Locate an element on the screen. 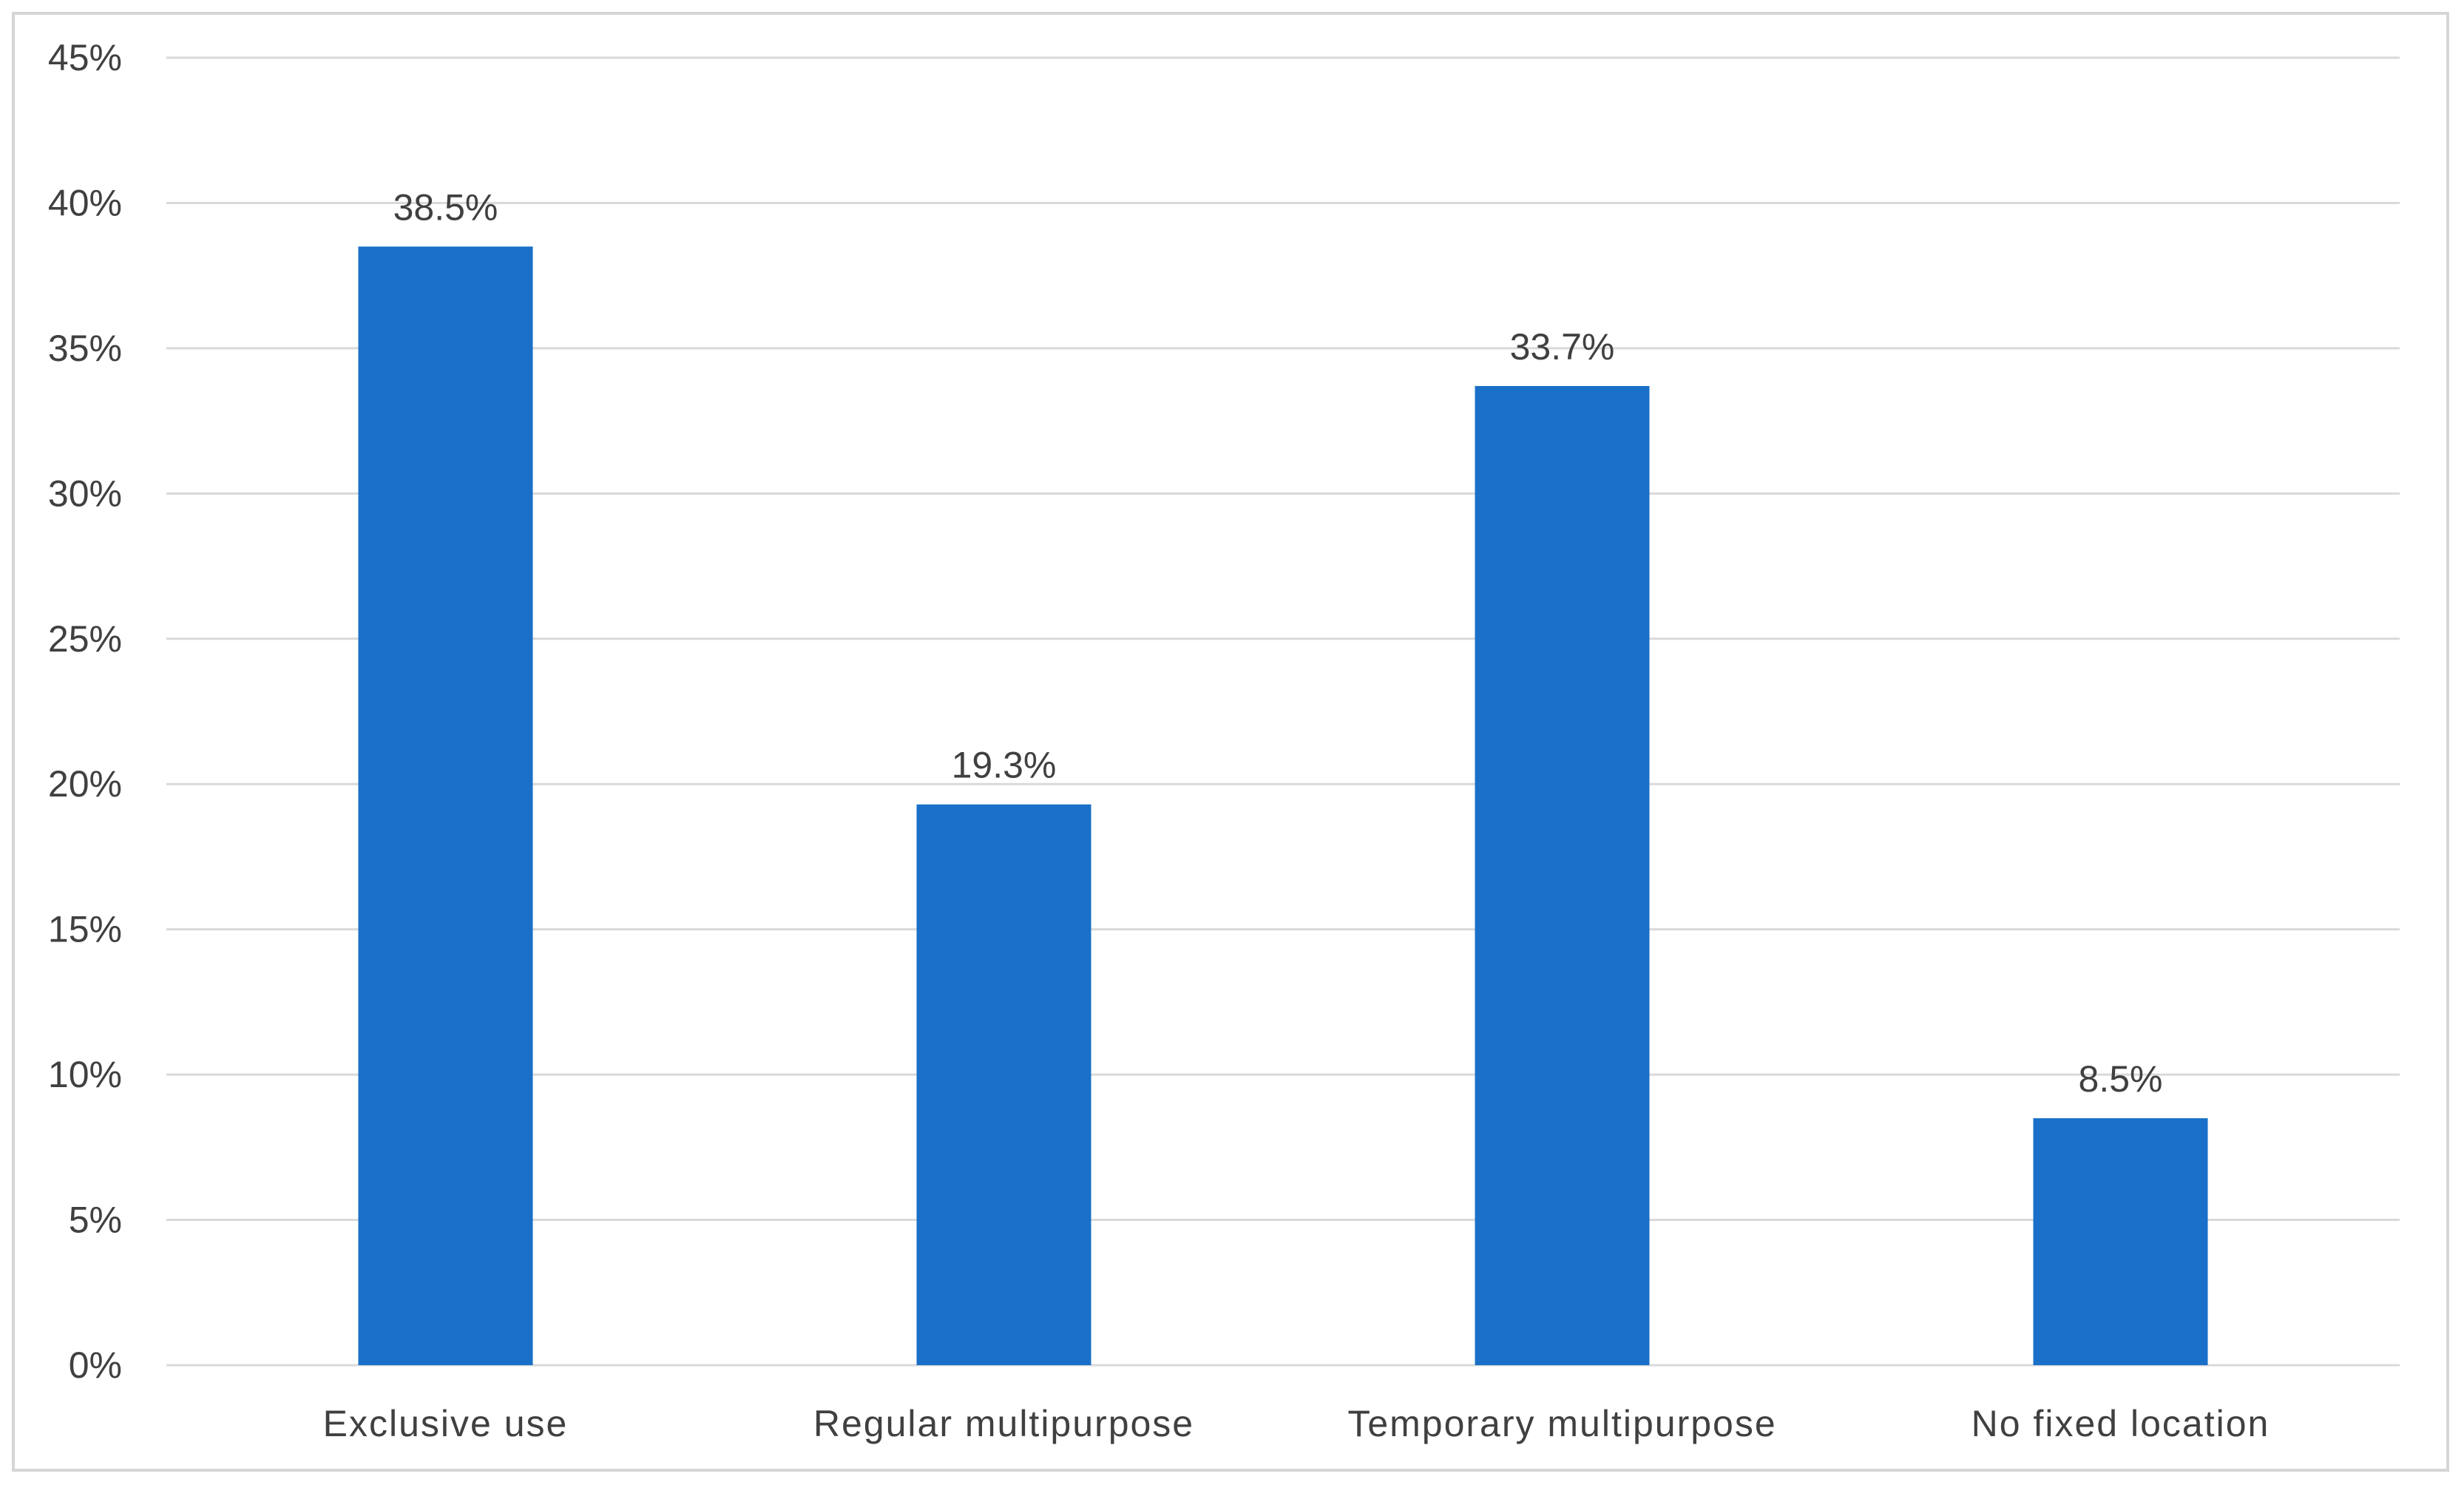 Image resolution: width=2464 pixels, height=1485 pixels. y-tick-label-3: 15% is located at coordinates (85, 929).